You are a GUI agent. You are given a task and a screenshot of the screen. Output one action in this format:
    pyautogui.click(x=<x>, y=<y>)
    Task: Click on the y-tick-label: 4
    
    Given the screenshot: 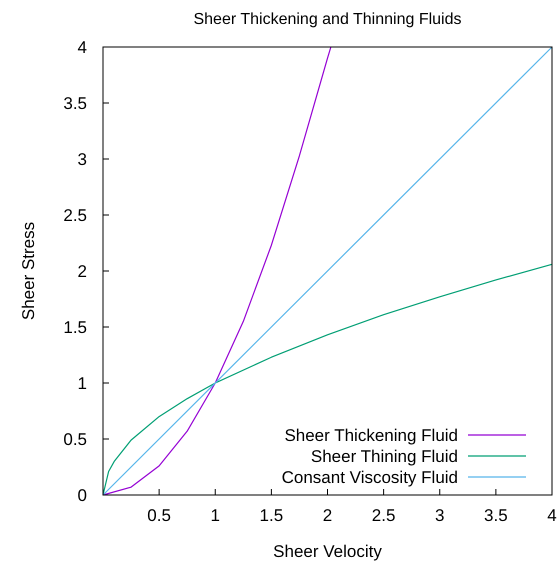 What is the action you would take?
    pyautogui.click(x=82, y=47)
    